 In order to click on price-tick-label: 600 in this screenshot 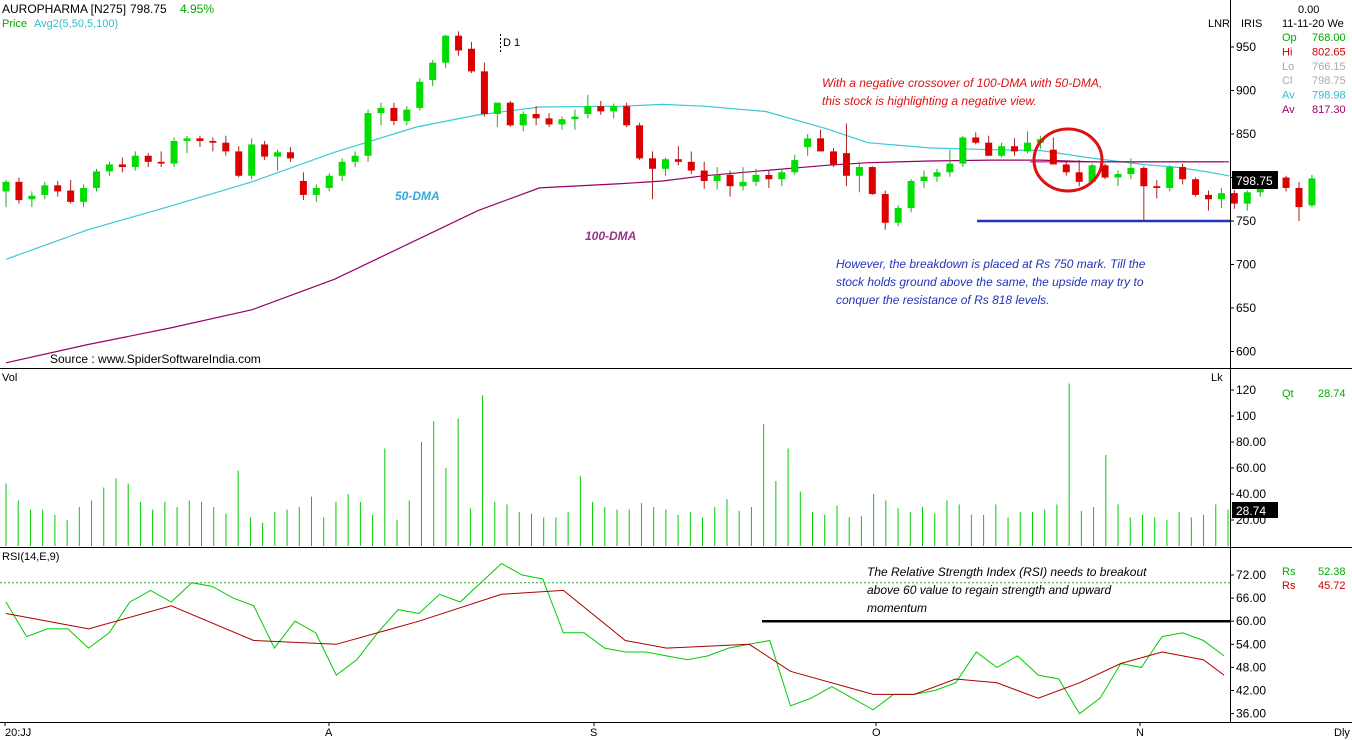, I will do `click(1246, 352)`.